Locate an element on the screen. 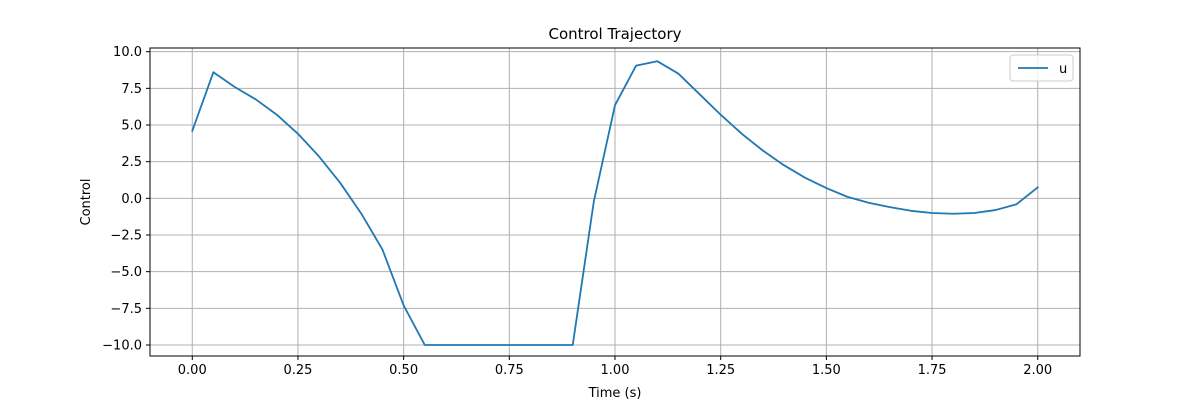 This screenshot has height=400, width=1200. y-tick-label: 7.5 is located at coordinates (131, 89).